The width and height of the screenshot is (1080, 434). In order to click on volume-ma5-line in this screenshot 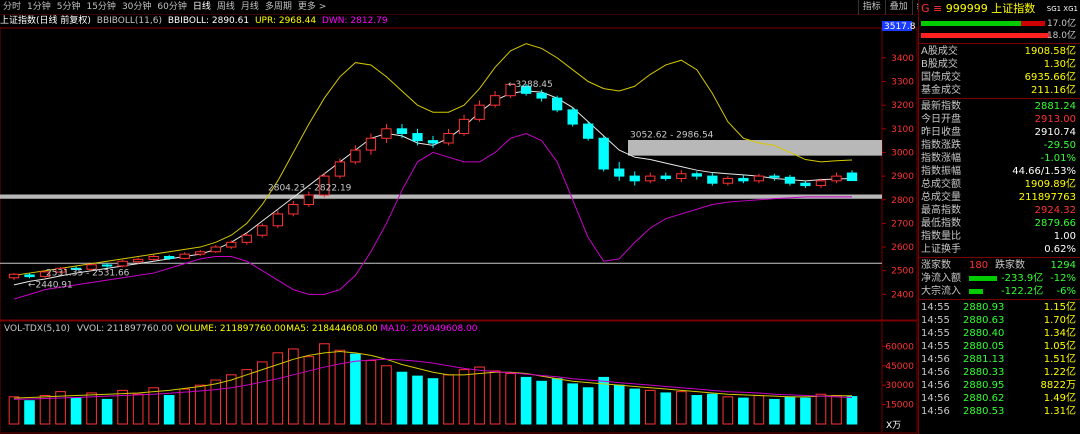, I will do `click(433, 375)`.